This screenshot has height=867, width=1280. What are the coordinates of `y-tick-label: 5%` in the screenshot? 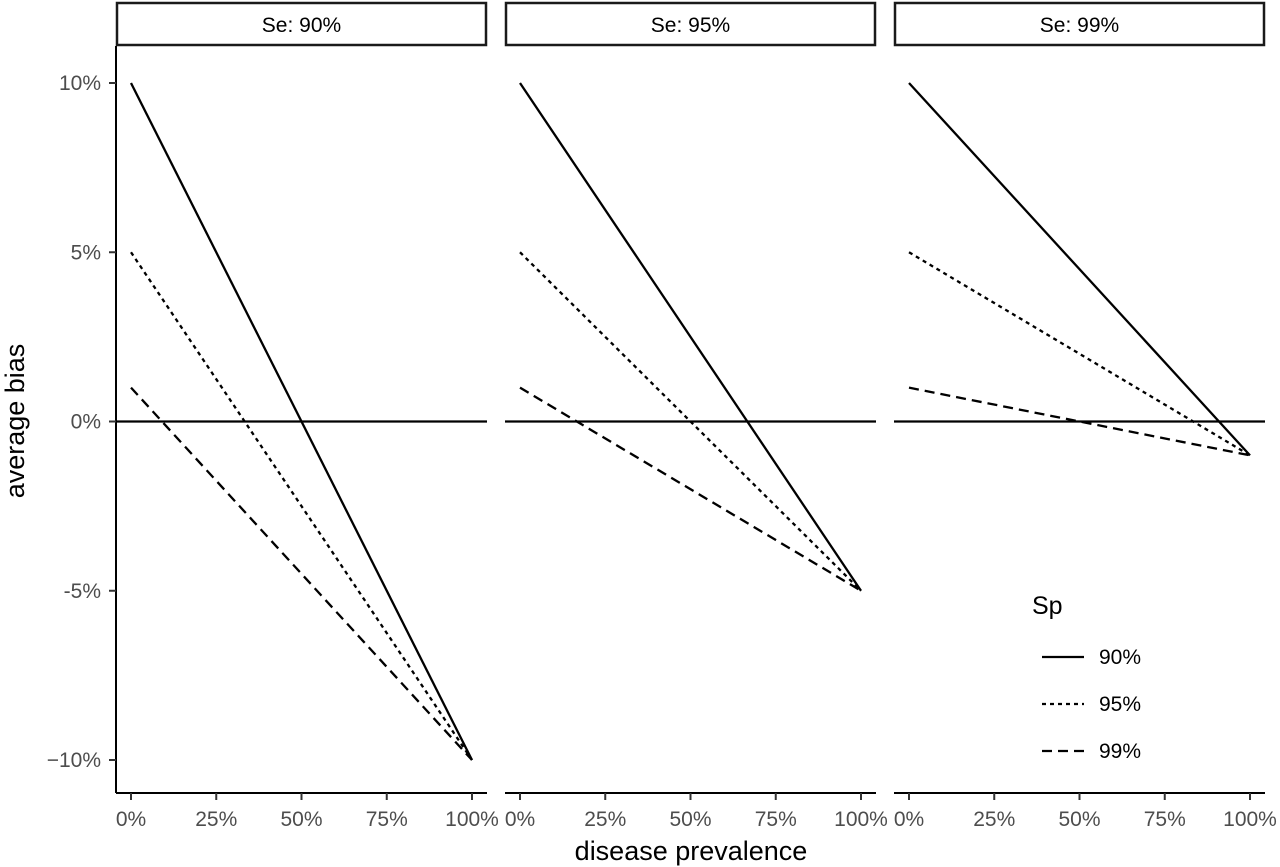 It's located at (86, 252).